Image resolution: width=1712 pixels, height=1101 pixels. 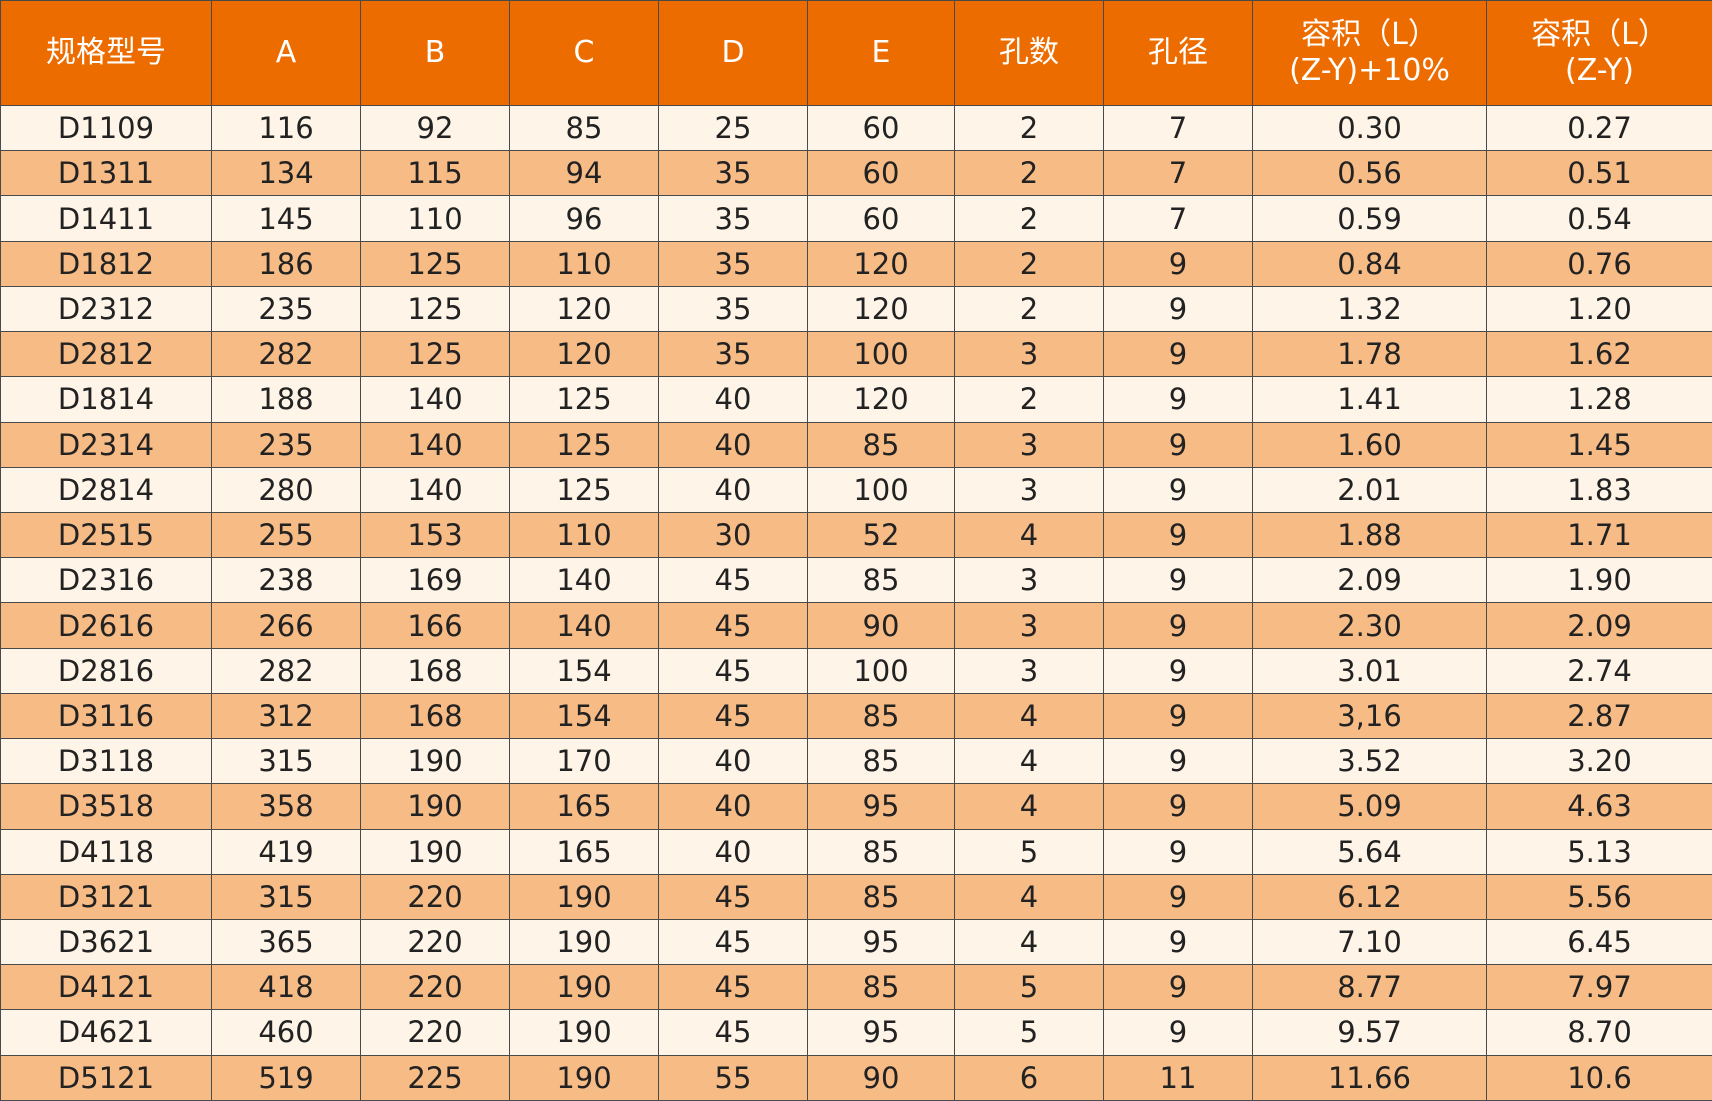 What do you see at coordinates (1599, 218) in the screenshot?
I see `table-cell: 0.54` at bounding box center [1599, 218].